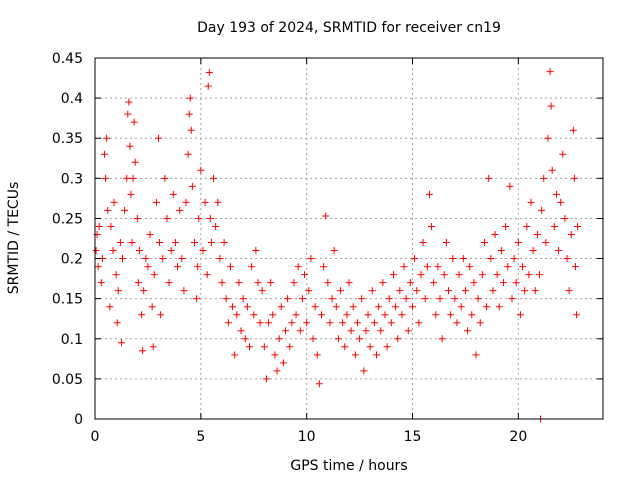  I want to click on x-tick-label: 0, so click(95, 437).